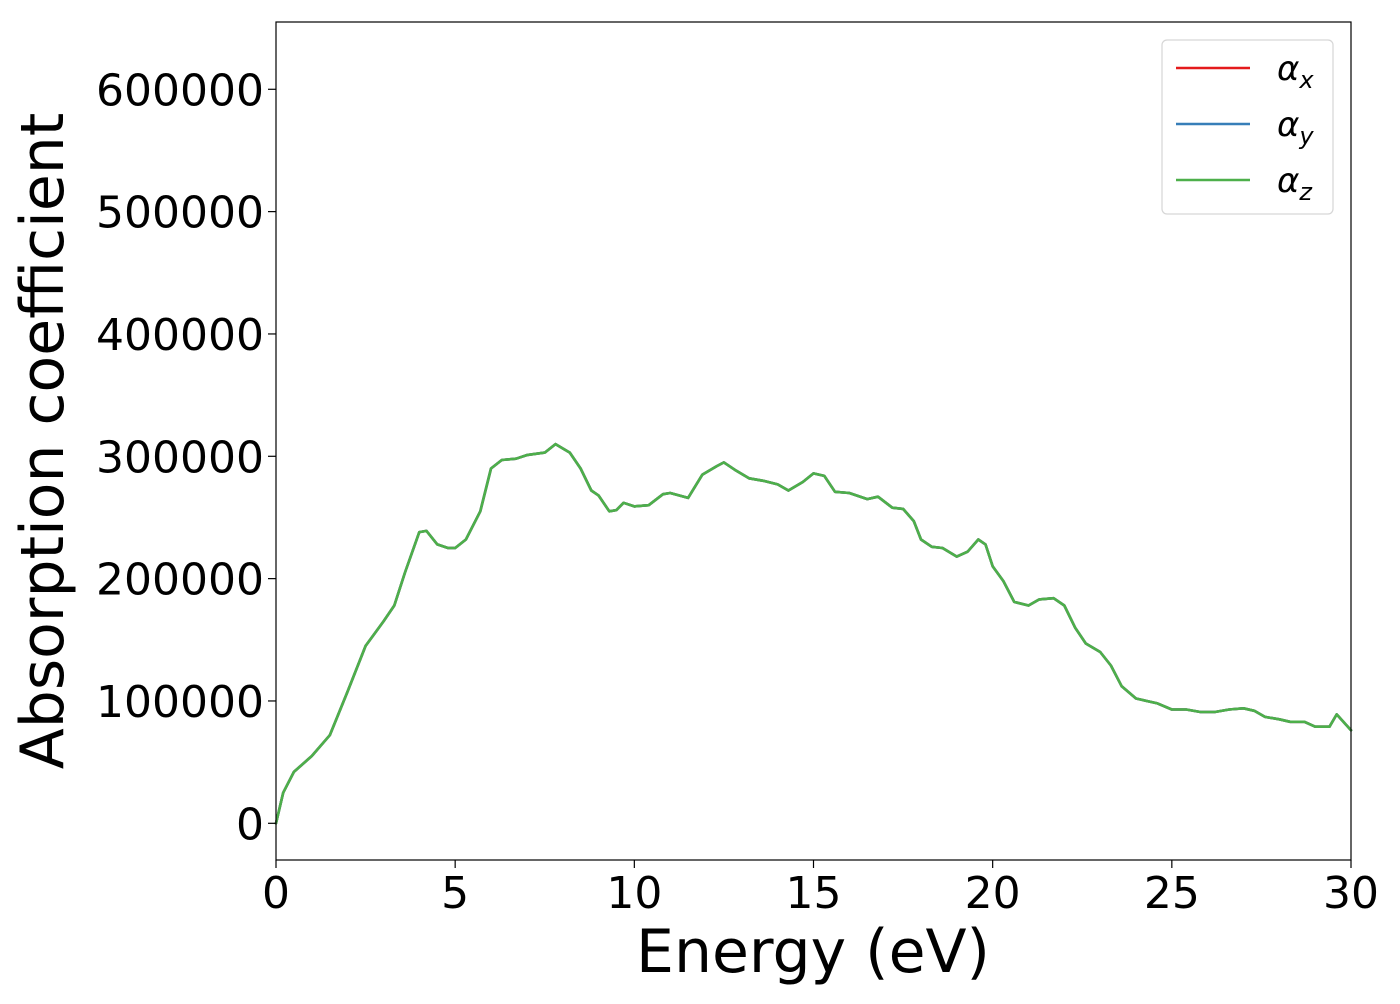  I want to click on y-tick-label: 100000, so click(180, 702).